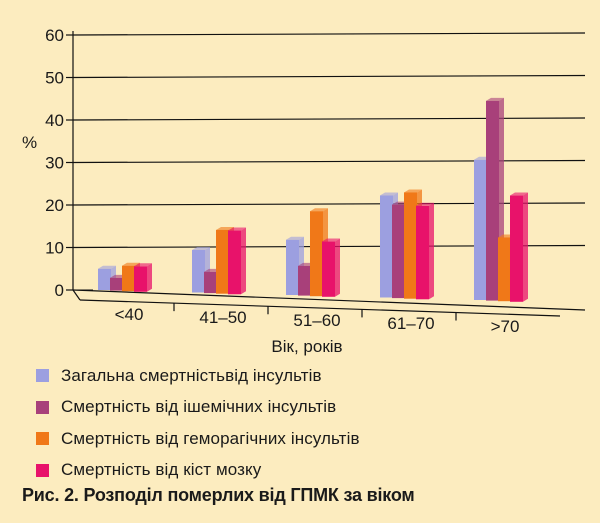  I want to click on legend-label: Смертність від кіст мозку, so click(161, 470).